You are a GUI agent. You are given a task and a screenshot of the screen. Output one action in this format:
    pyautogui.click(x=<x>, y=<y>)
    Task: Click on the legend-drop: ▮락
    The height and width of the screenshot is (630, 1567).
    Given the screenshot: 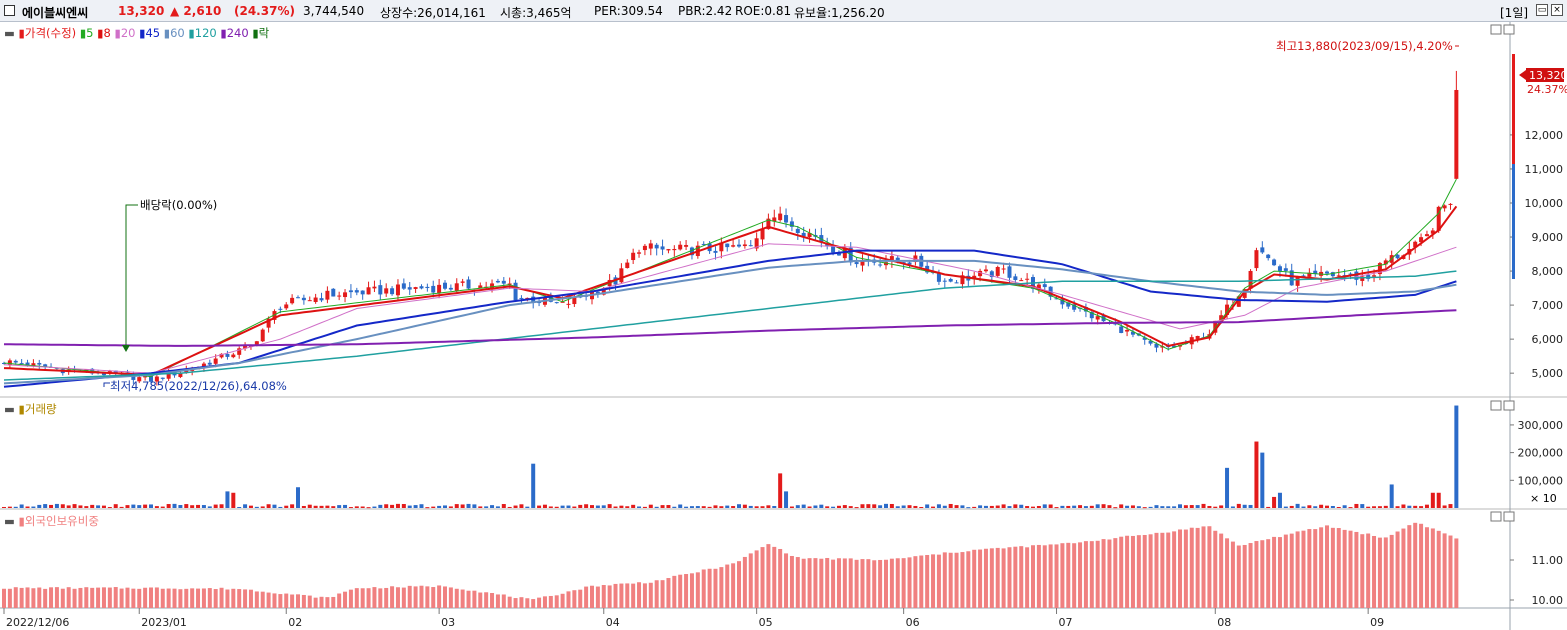 What is the action you would take?
    pyautogui.click(x=261, y=33)
    